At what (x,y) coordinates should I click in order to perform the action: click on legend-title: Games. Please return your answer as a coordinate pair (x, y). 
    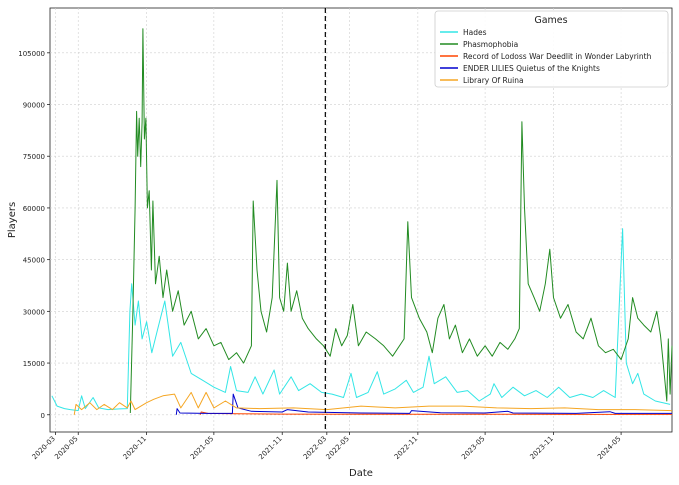
    Looking at the image, I should click on (550, 20).